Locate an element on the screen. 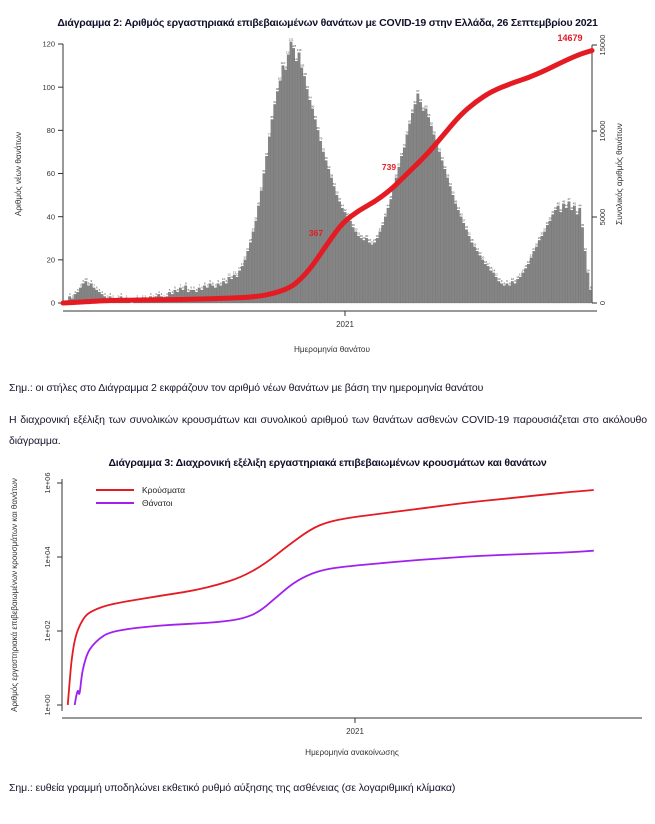 Image resolution: width=655 pixels, height=824 pixels. bar-value-label: 47 is located at coordinates (340, 199).